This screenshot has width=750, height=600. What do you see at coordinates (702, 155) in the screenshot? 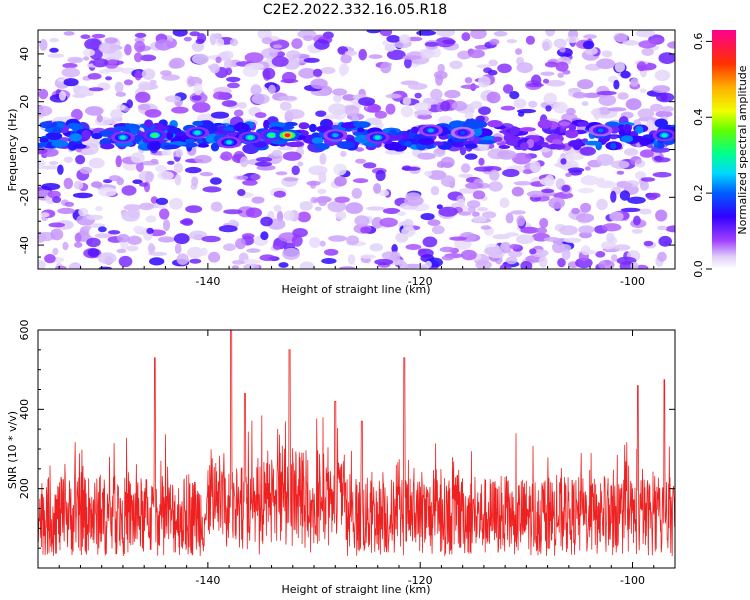
I see `colorbar-axes: 0.0 0.2 0.4 0.6` at bounding box center [702, 155].